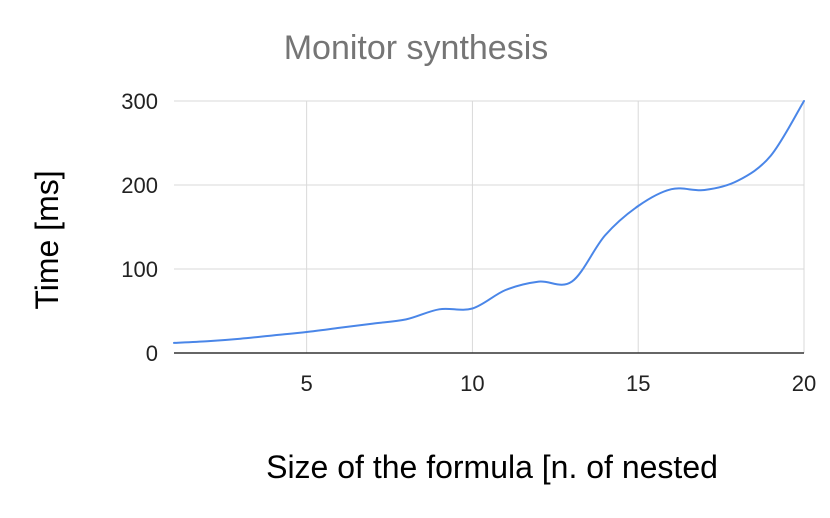 The image size is (830, 518). I want to click on x-tick-label: 20, so click(804, 383).